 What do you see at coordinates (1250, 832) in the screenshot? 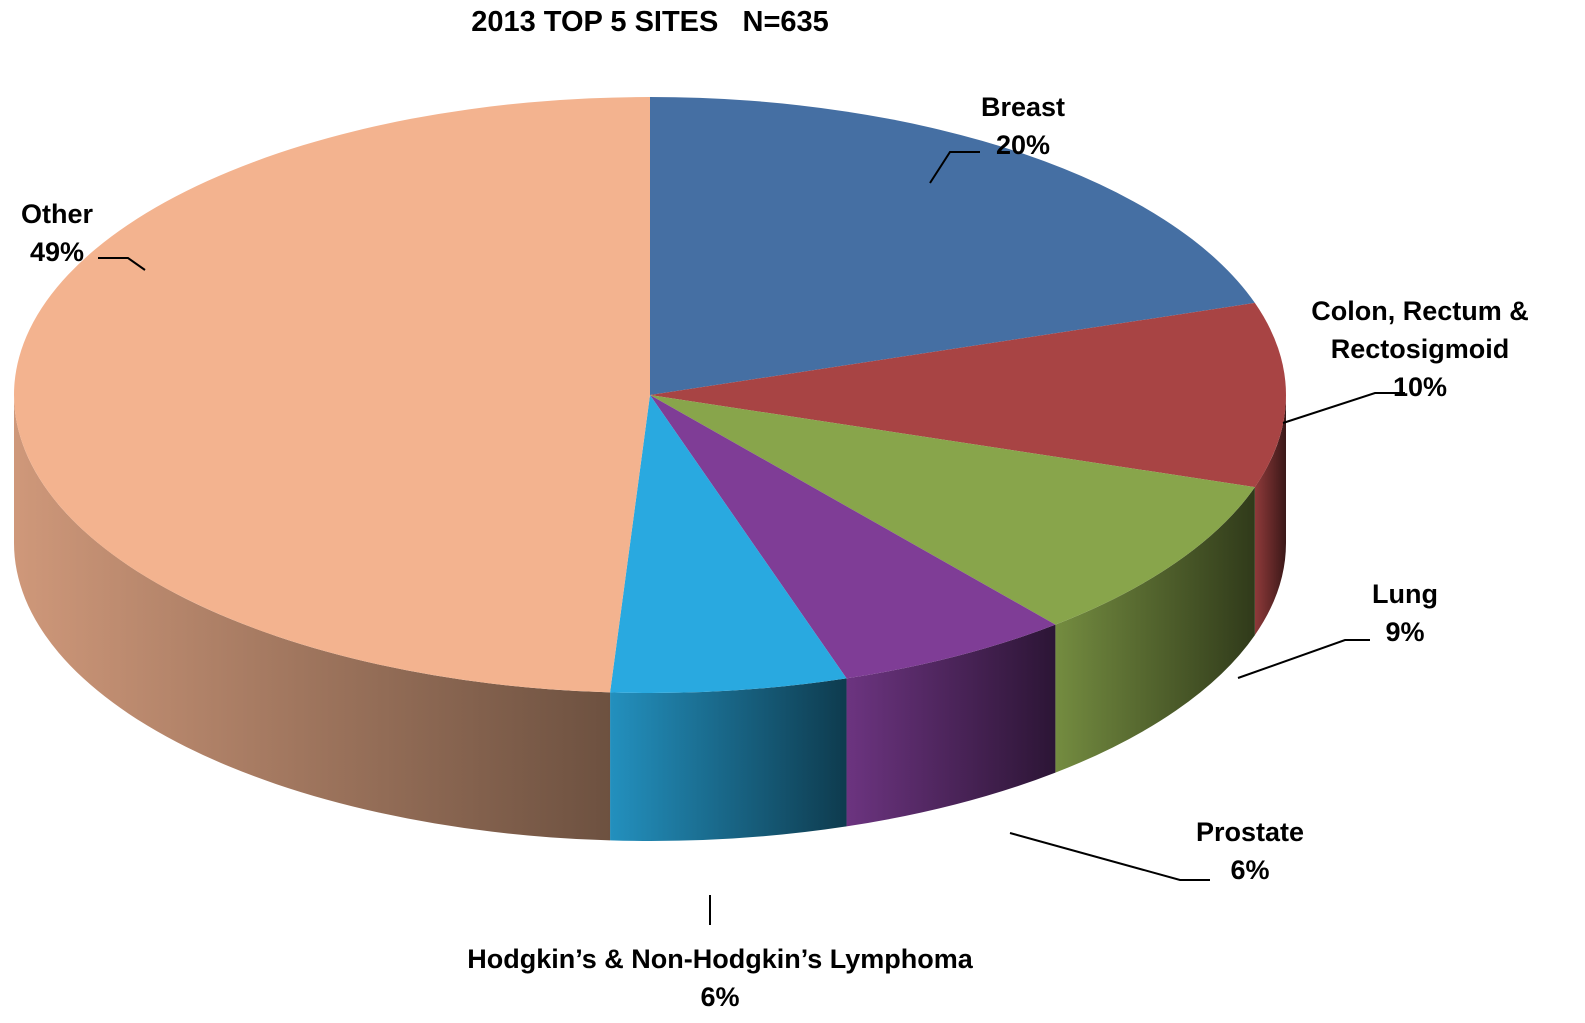
I see `slice-label: Prostate` at bounding box center [1250, 832].